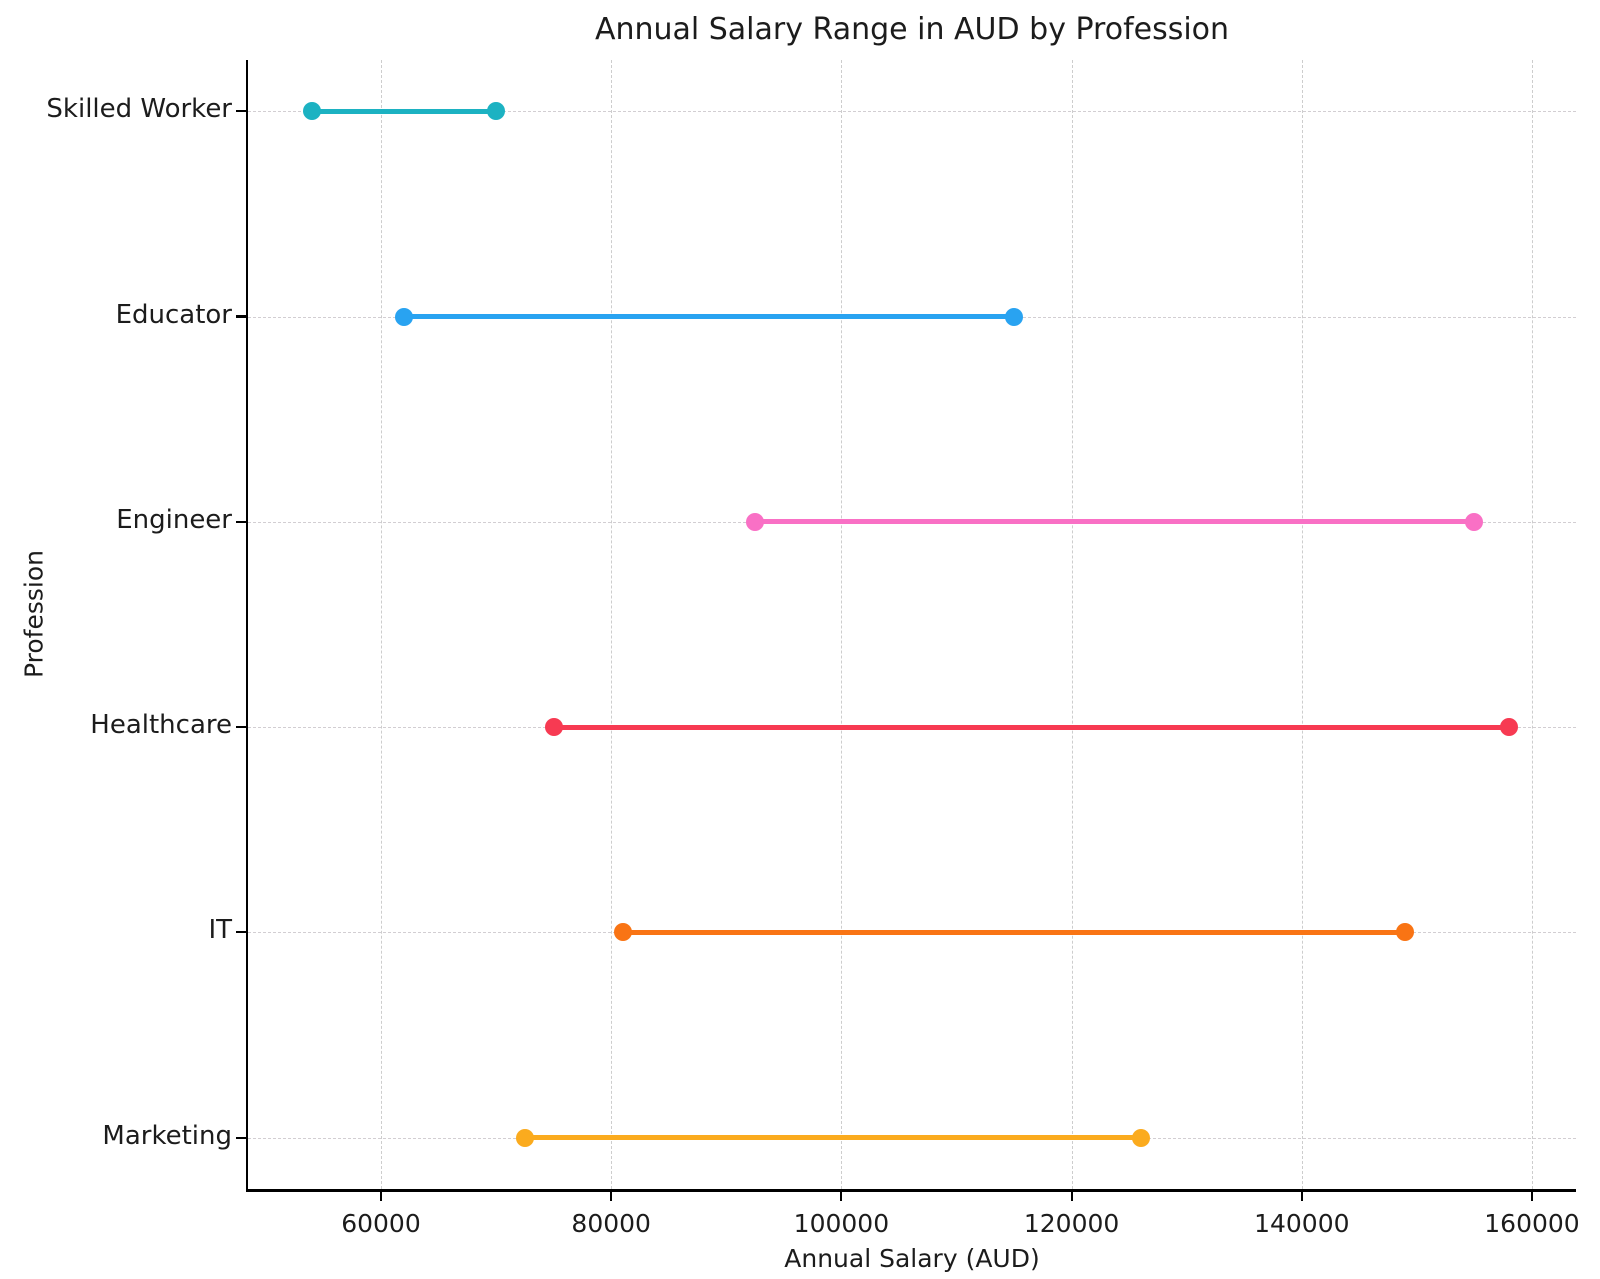 Image resolution: width=1600 pixels, height=1279 pixels. What do you see at coordinates (34, 614) in the screenshot?
I see `y-axis-label: Profession` at bounding box center [34, 614].